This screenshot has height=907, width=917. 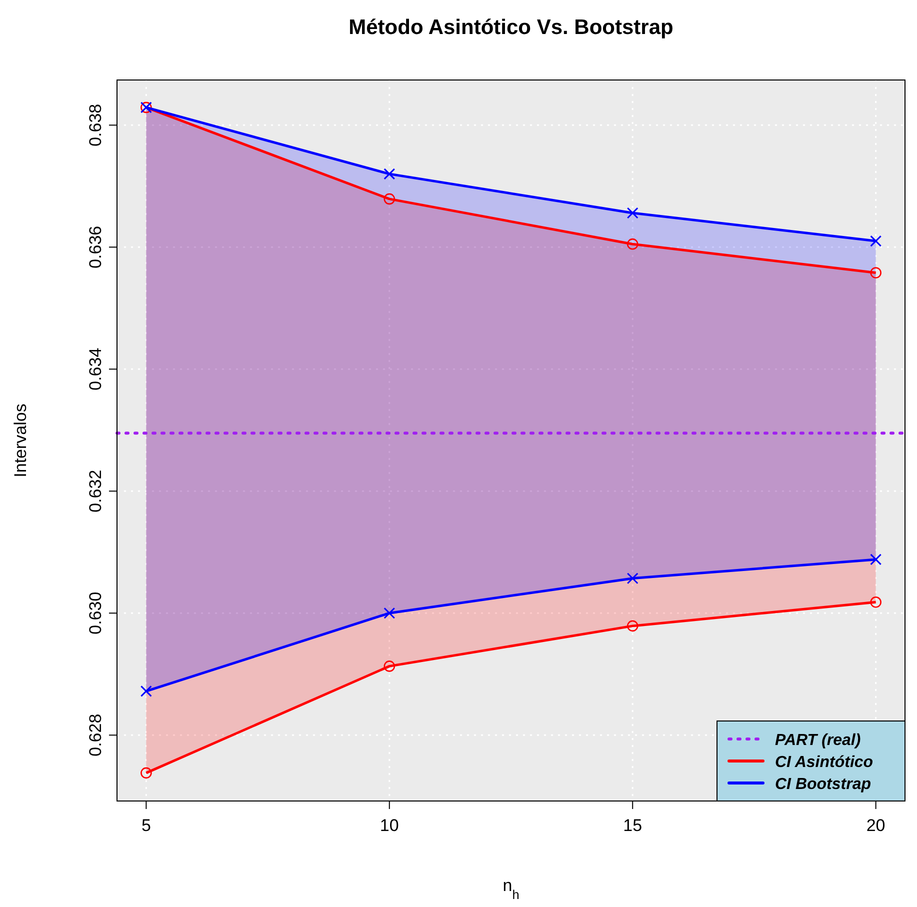 I want to click on x-tick-label: 10, so click(x=389, y=825).